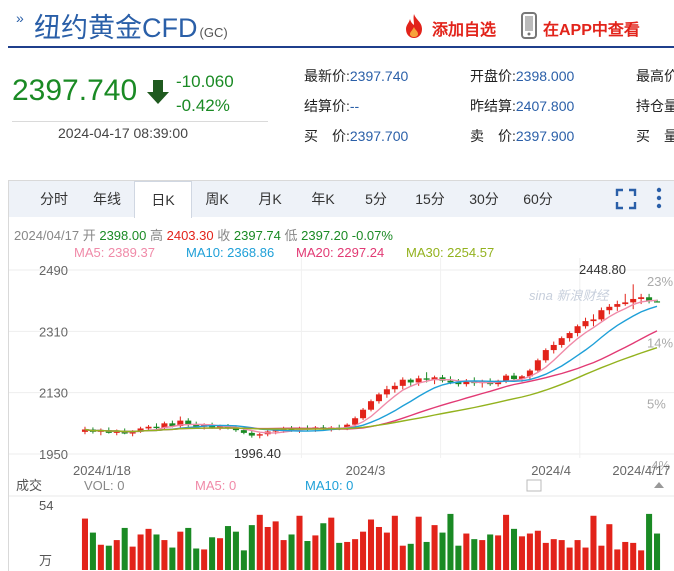  Describe the element at coordinates (102, 470) in the screenshot. I see `x-tick-label: 2024/1/18` at that location.